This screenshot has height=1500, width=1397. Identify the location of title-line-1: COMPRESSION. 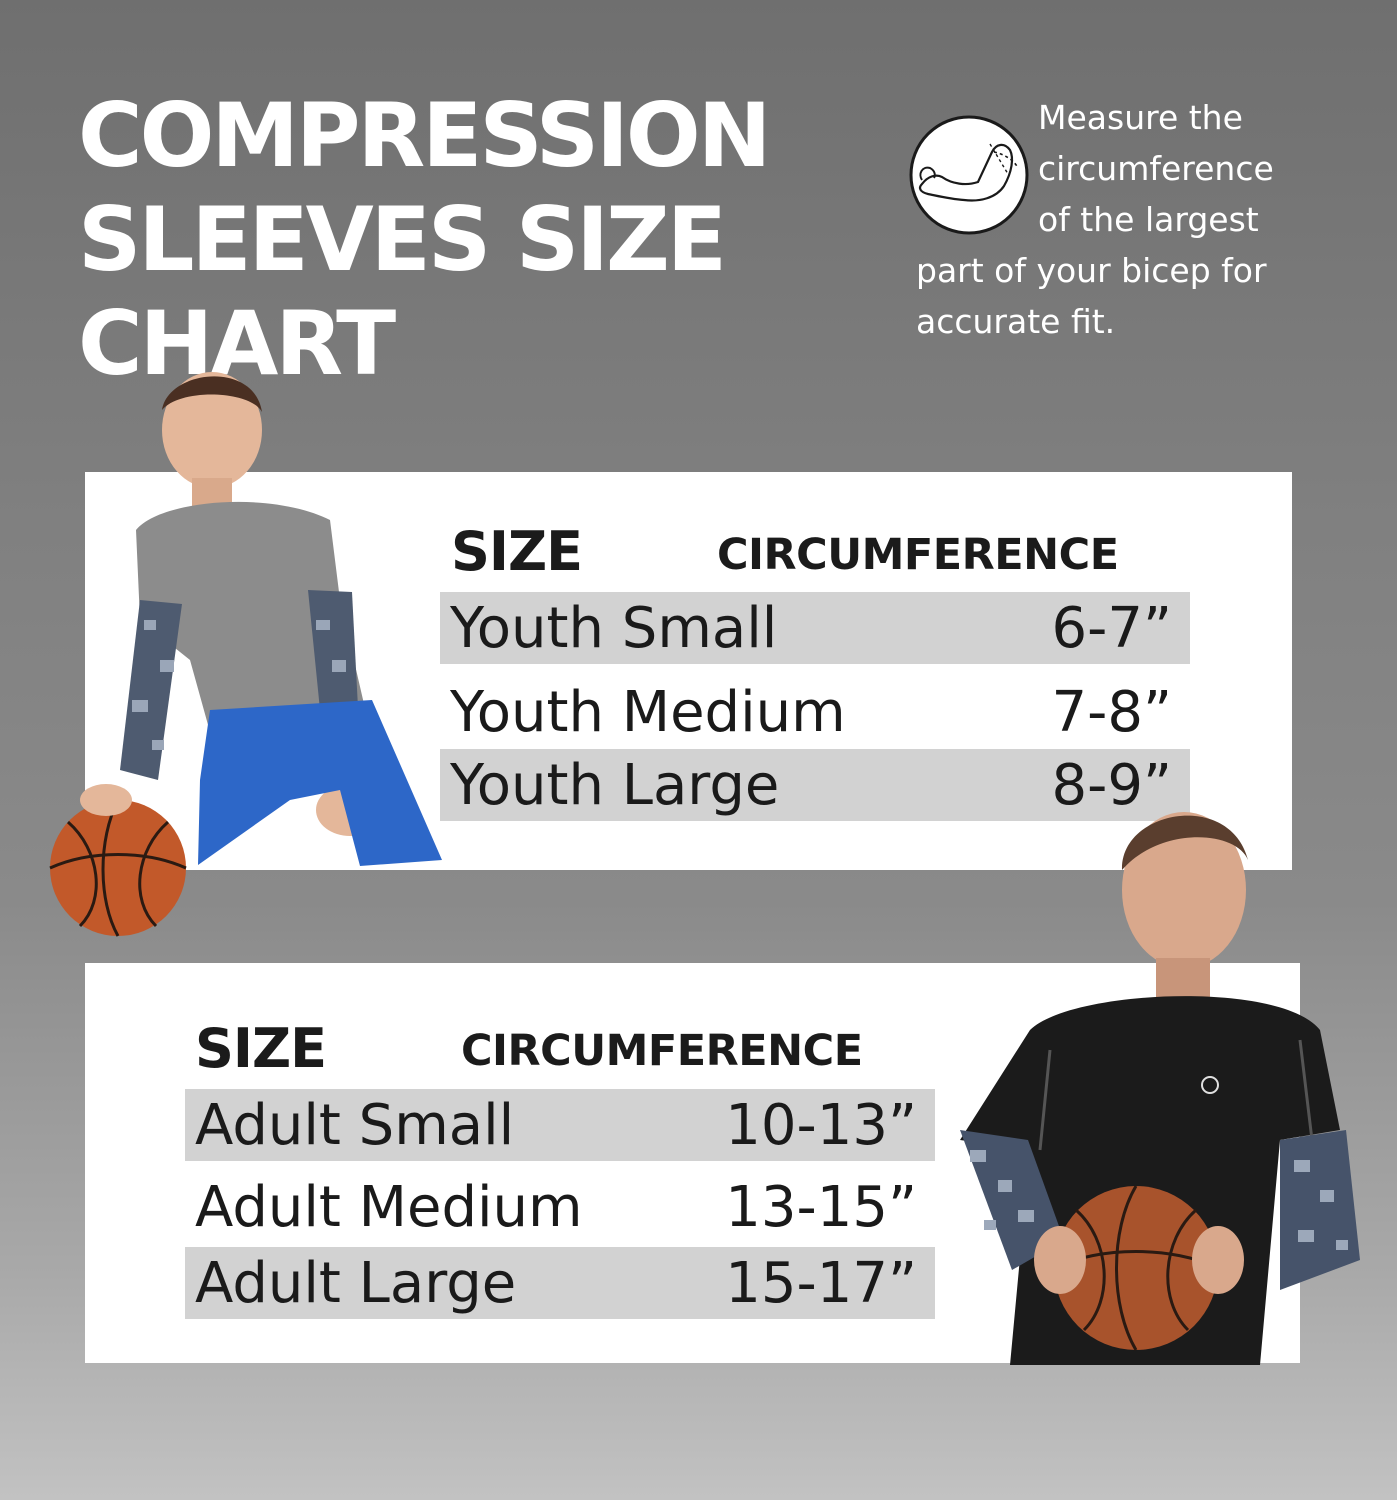
(424, 135).